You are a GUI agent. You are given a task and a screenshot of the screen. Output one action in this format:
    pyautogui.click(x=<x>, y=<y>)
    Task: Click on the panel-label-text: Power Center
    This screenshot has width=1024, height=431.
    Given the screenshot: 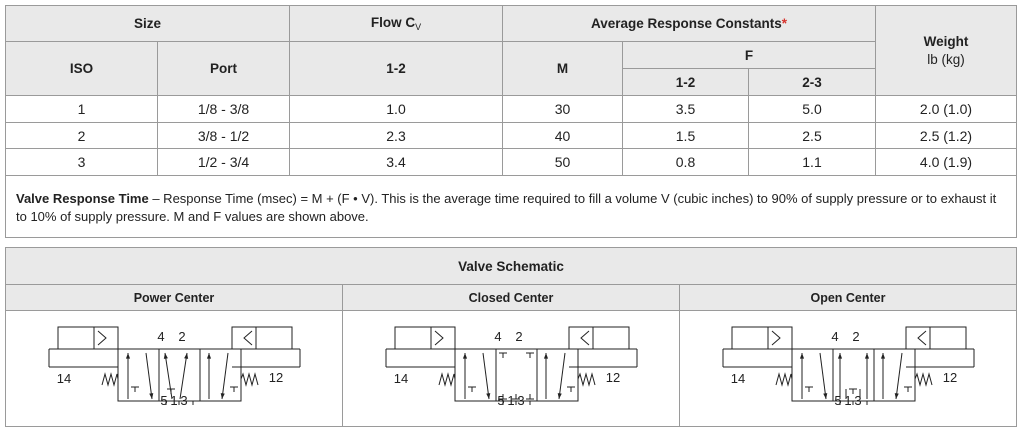 What is the action you would take?
    pyautogui.click(x=174, y=297)
    